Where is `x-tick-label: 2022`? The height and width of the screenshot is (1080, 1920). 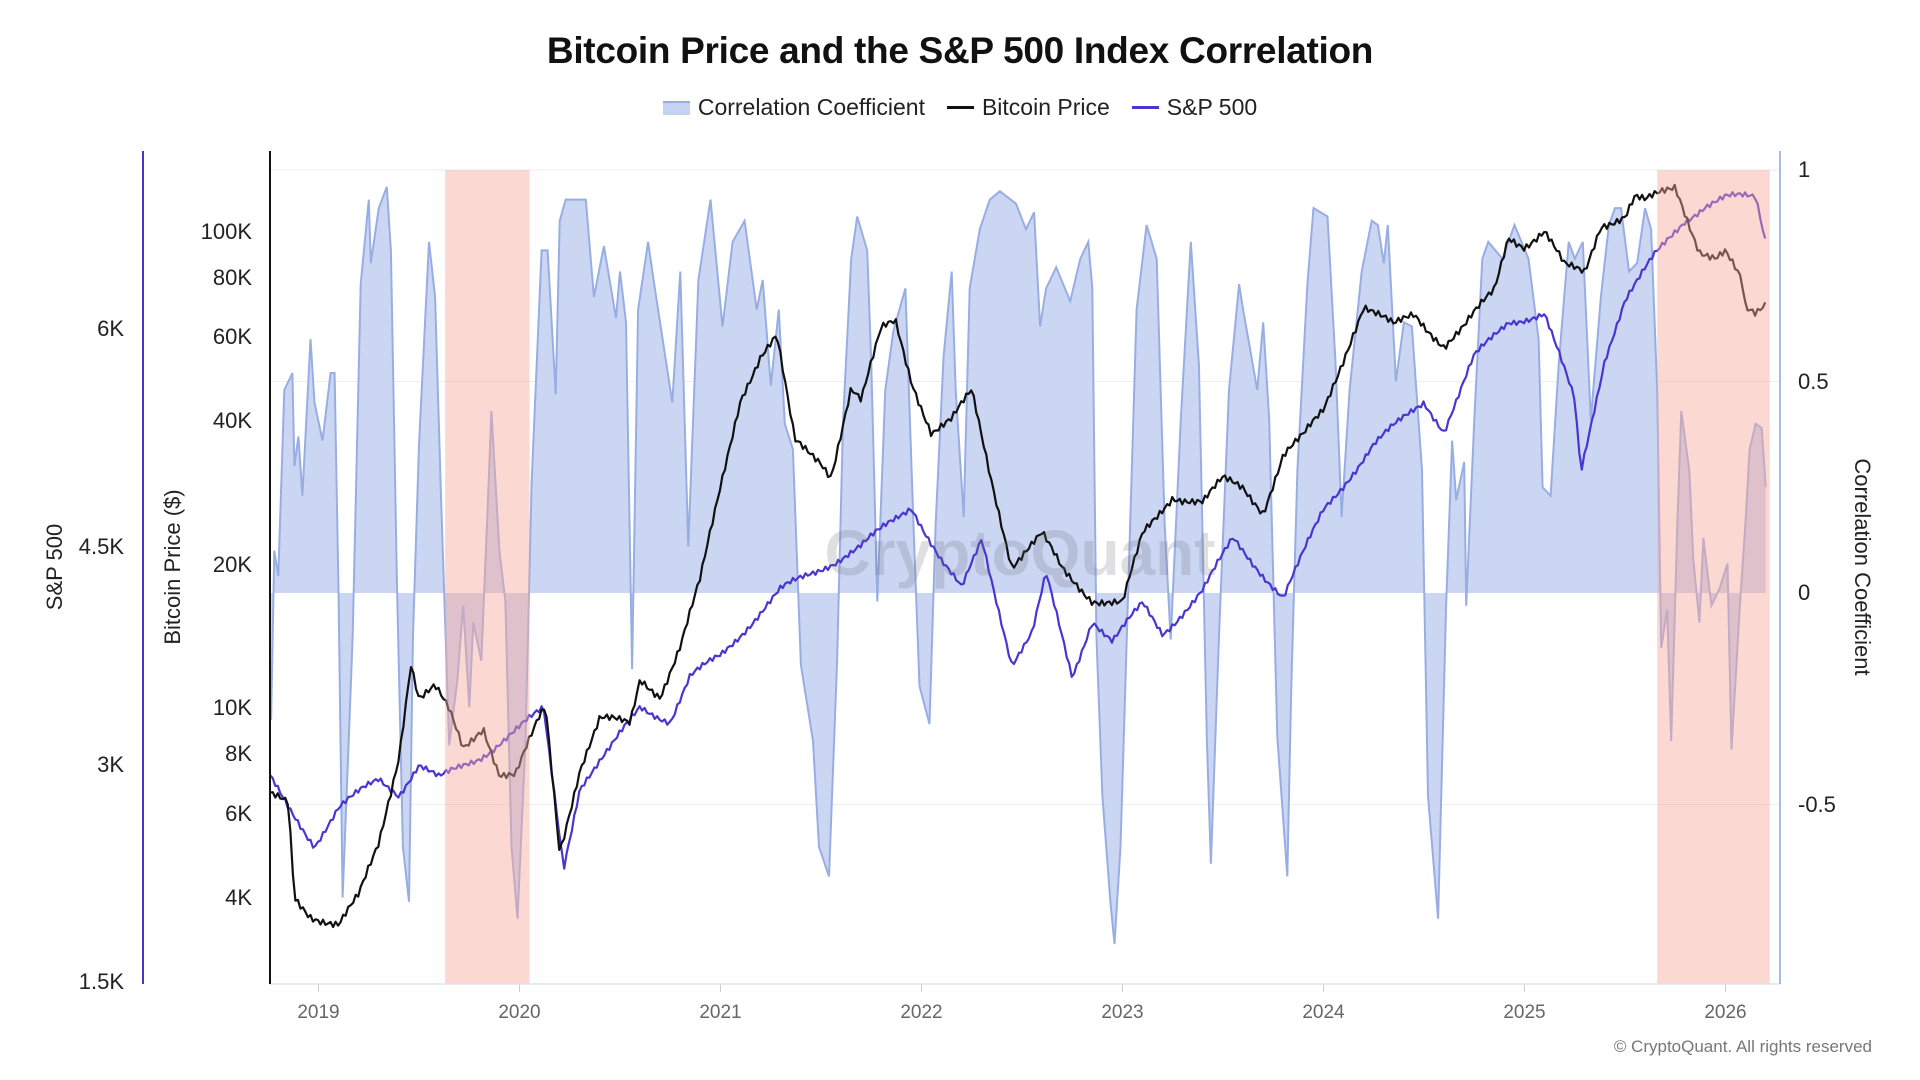 x-tick-label: 2022 is located at coordinates (921, 1012).